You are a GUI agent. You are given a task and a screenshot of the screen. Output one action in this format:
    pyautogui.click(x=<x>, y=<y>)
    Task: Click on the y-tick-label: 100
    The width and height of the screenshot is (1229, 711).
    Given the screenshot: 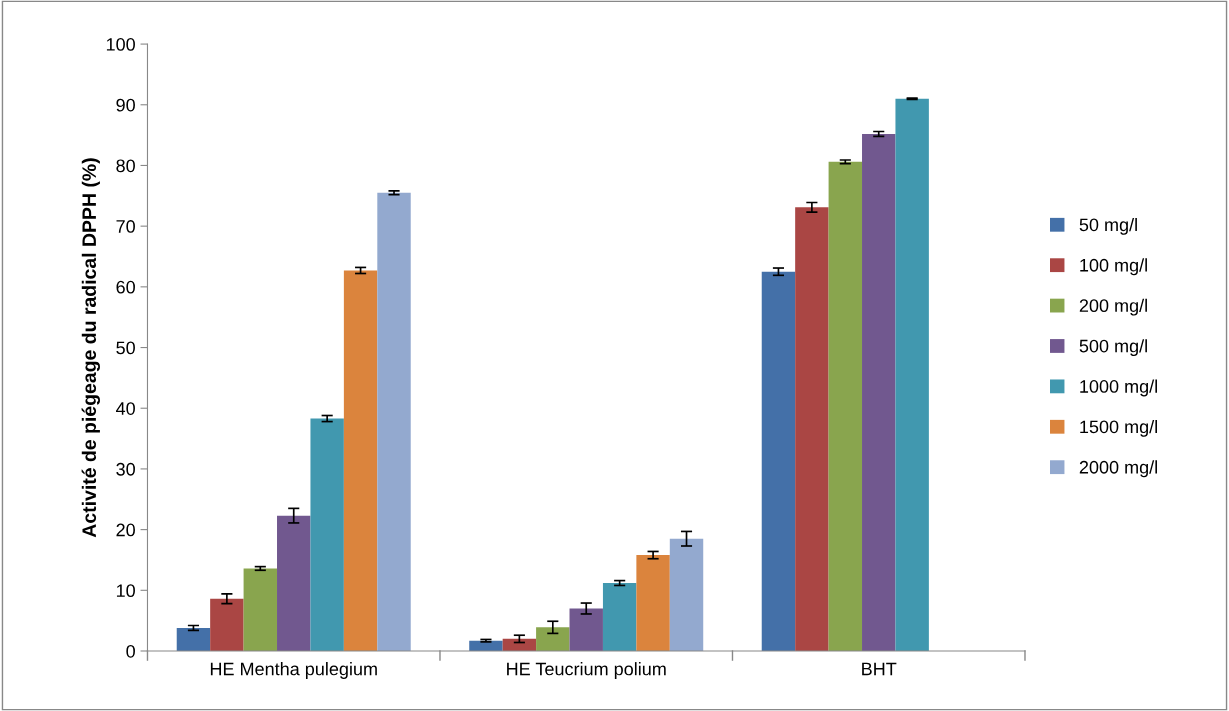 What is the action you would take?
    pyautogui.click(x=120, y=44)
    